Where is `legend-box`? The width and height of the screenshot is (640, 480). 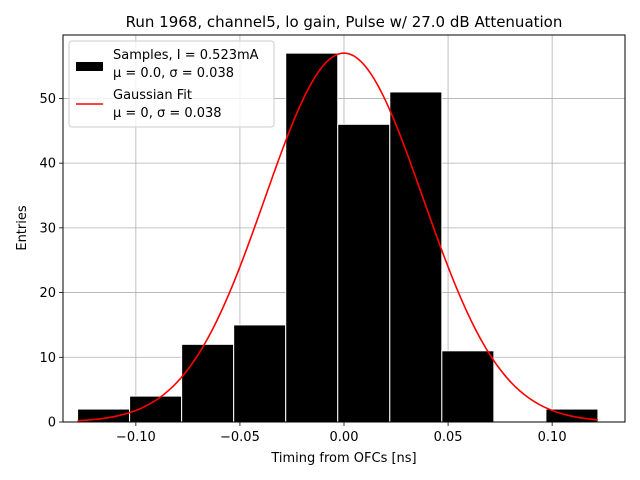
legend-box is located at coordinates (171, 84).